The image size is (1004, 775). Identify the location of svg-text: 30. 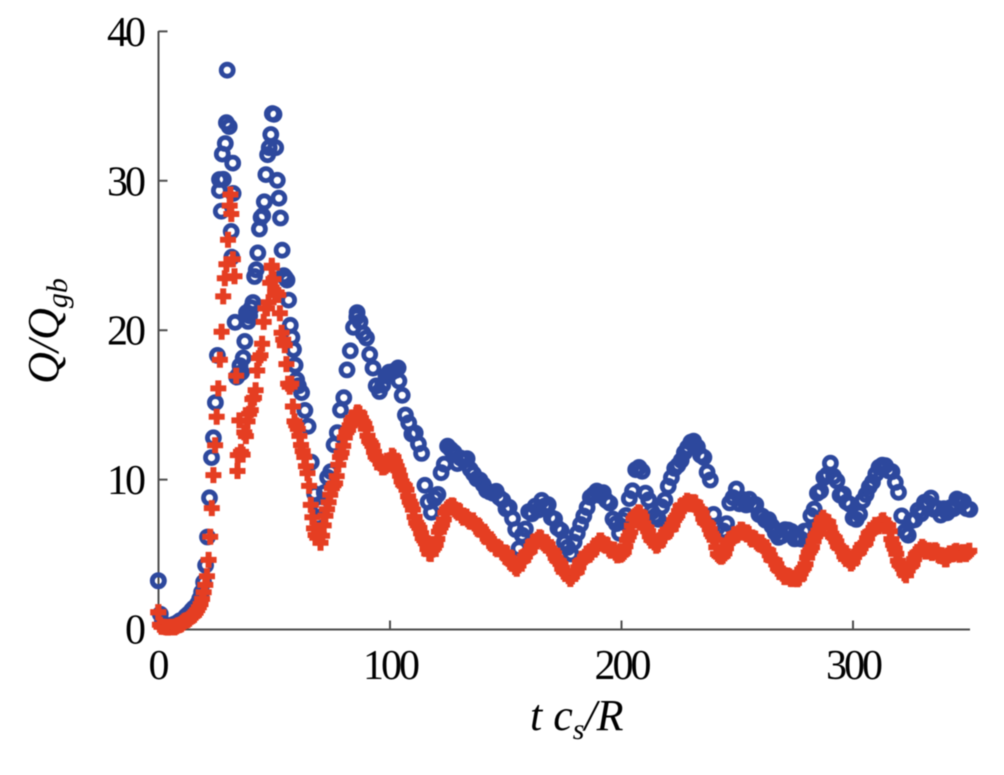
(126, 182).